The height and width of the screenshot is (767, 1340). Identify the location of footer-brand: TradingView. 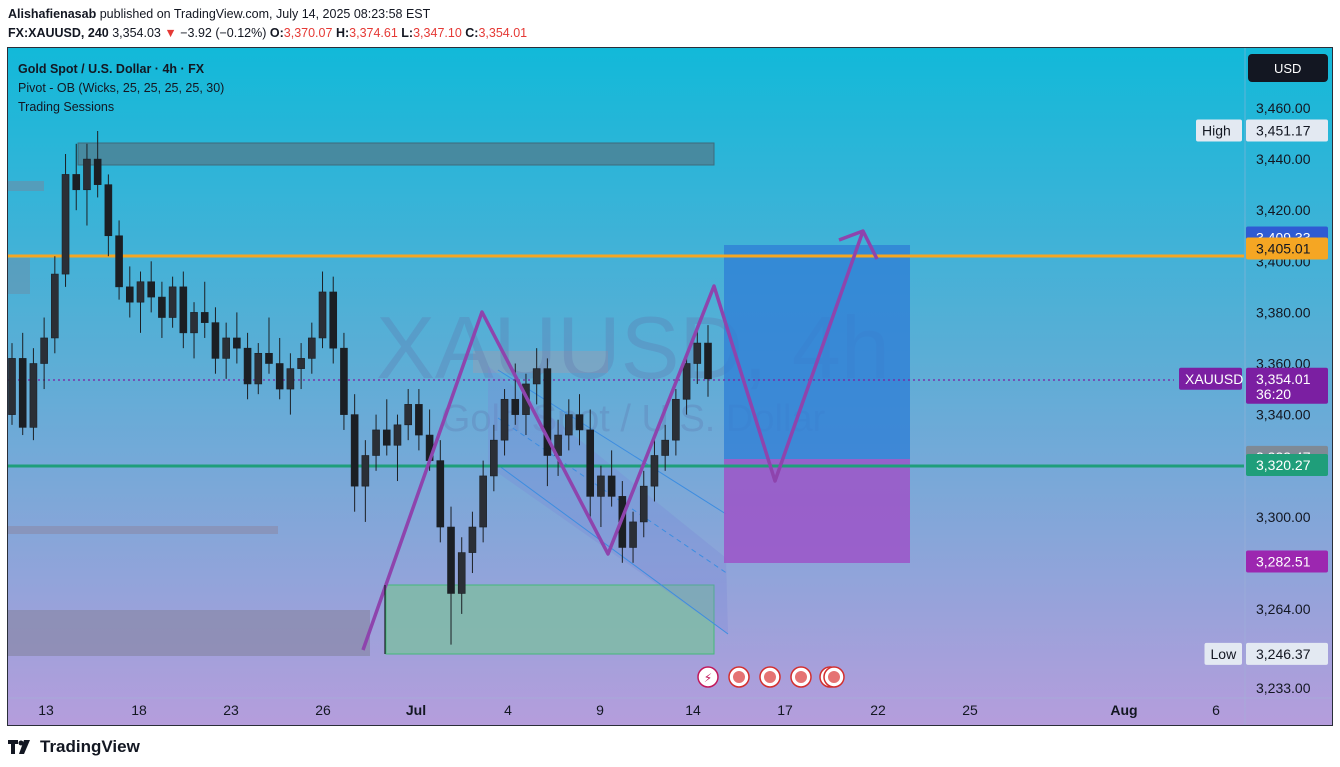
(74, 747).